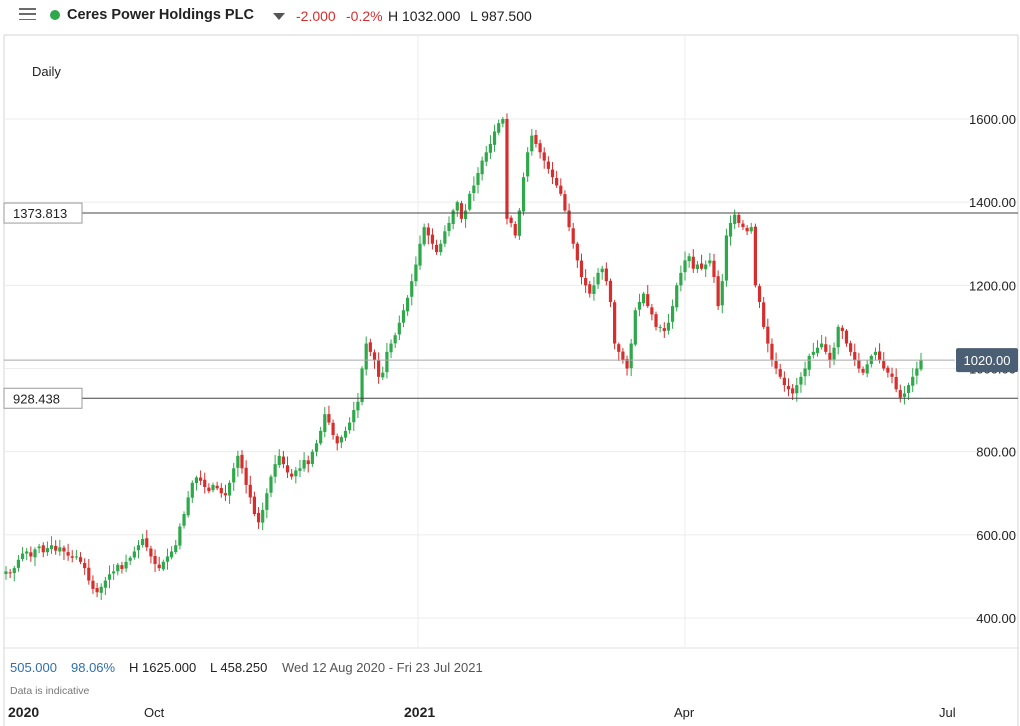  I want to click on level-label-box, so click(43, 398).